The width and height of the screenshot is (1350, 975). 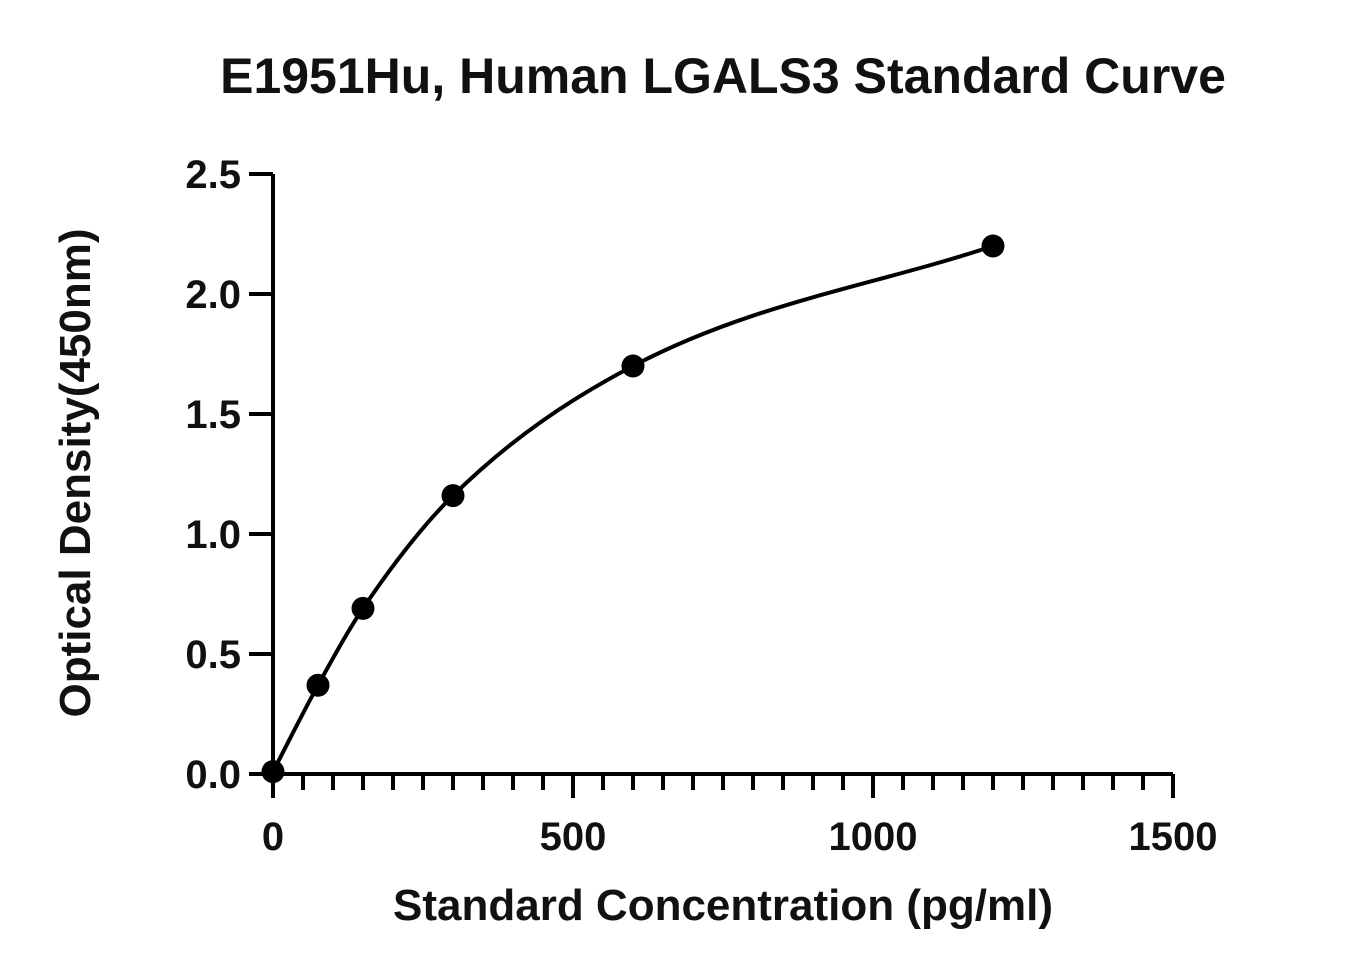 What do you see at coordinates (75, 472) in the screenshot?
I see `y-axis-label: Optical Density(450nm)` at bounding box center [75, 472].